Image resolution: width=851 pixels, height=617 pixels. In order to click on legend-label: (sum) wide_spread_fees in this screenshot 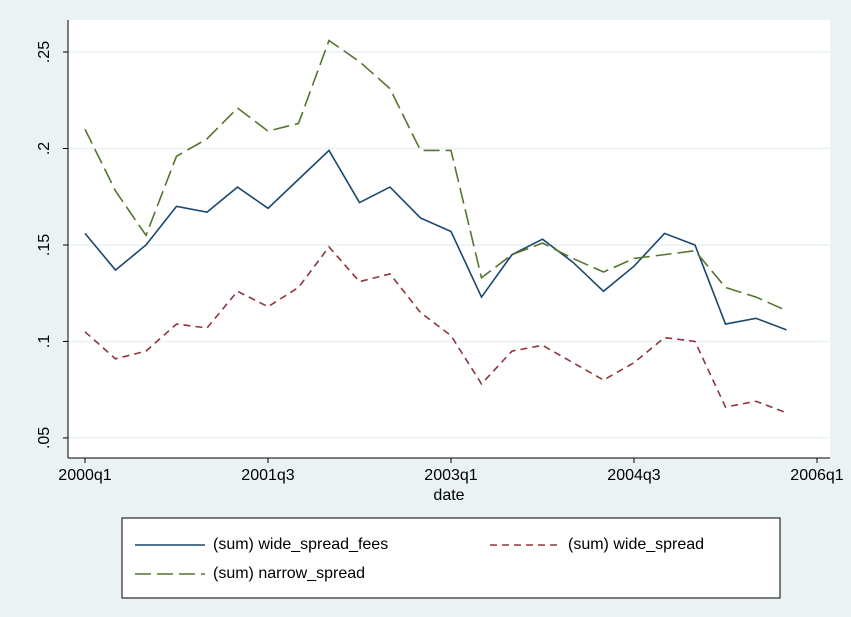, I will do `click(300, 544)`.